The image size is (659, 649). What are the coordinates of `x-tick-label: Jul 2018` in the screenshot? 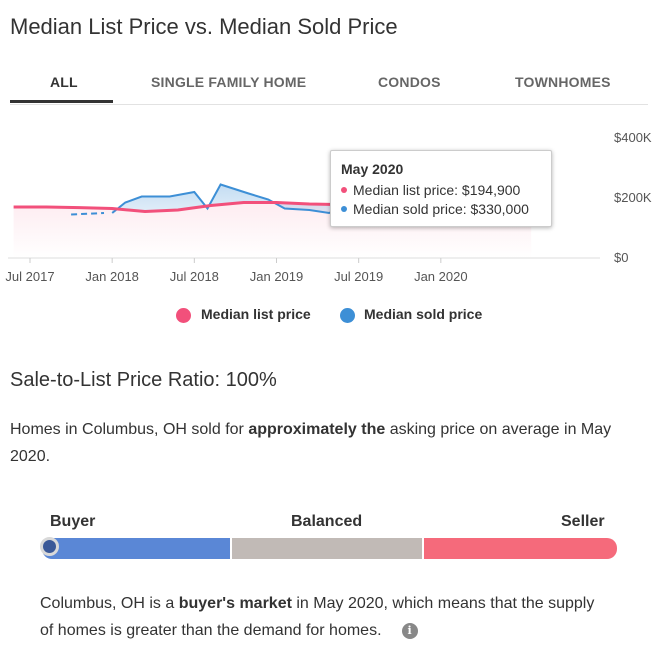 It's located at (194, 276).